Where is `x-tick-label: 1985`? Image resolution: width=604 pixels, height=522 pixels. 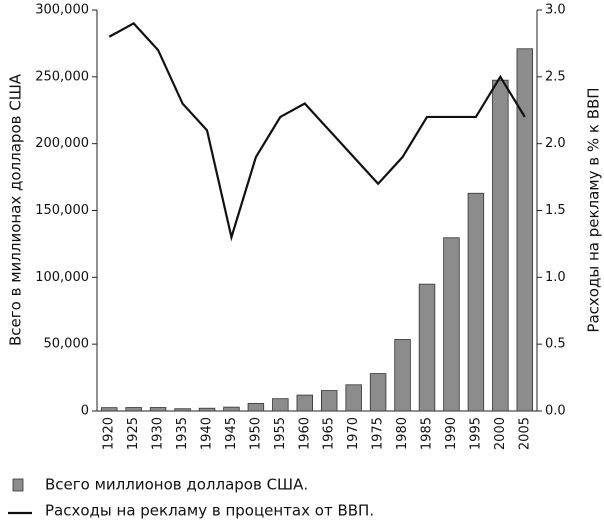 x-tick-label: 1985 is located at coordinates (427, 433).